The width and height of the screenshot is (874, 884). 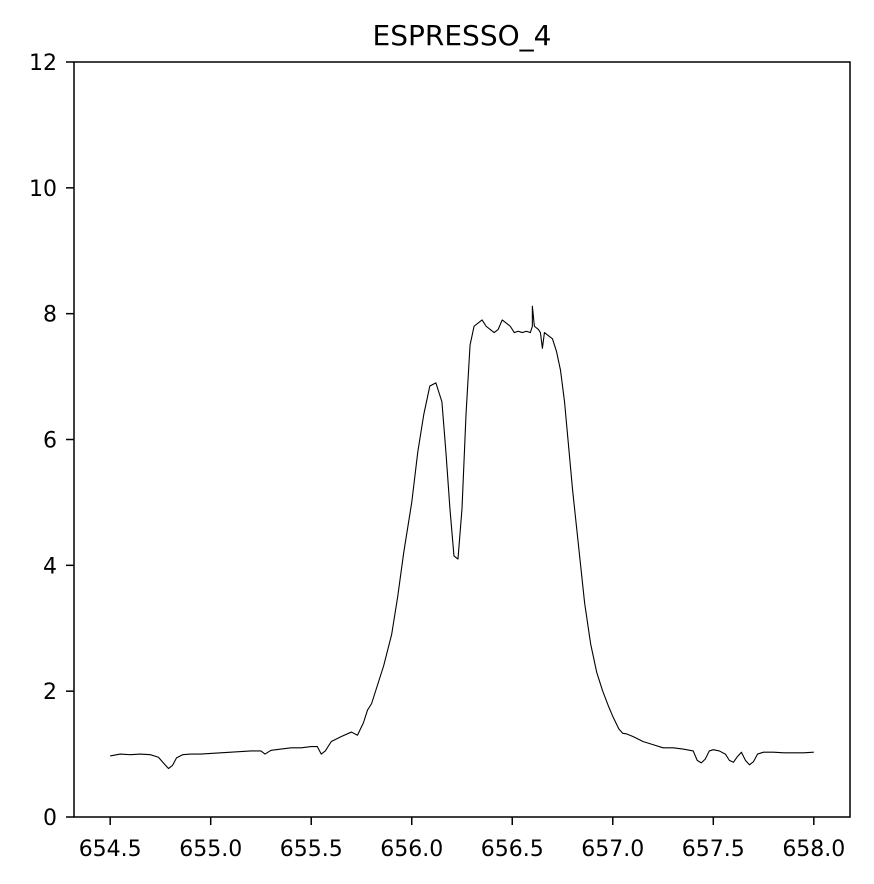 I want to click on y-tick-label: 12, so click(x=43, y=63).